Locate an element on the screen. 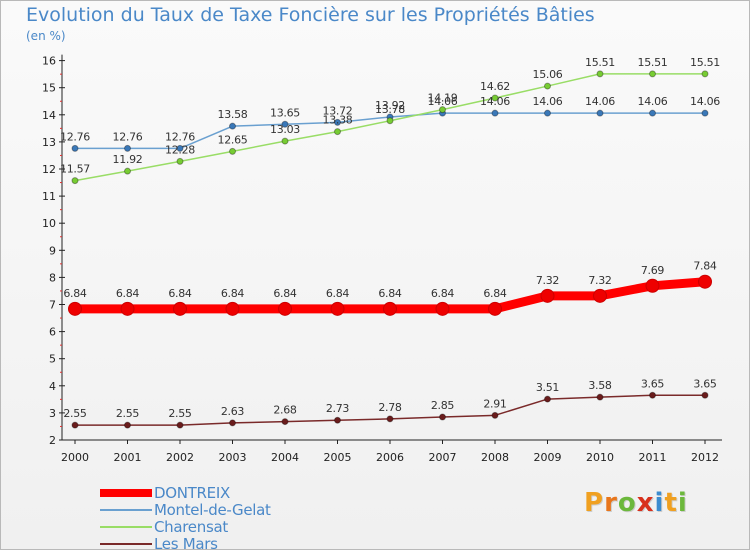 The height and width of the screenshot is (553, 750). x-tick-label: 2012 is located at coordinates (705, 457).